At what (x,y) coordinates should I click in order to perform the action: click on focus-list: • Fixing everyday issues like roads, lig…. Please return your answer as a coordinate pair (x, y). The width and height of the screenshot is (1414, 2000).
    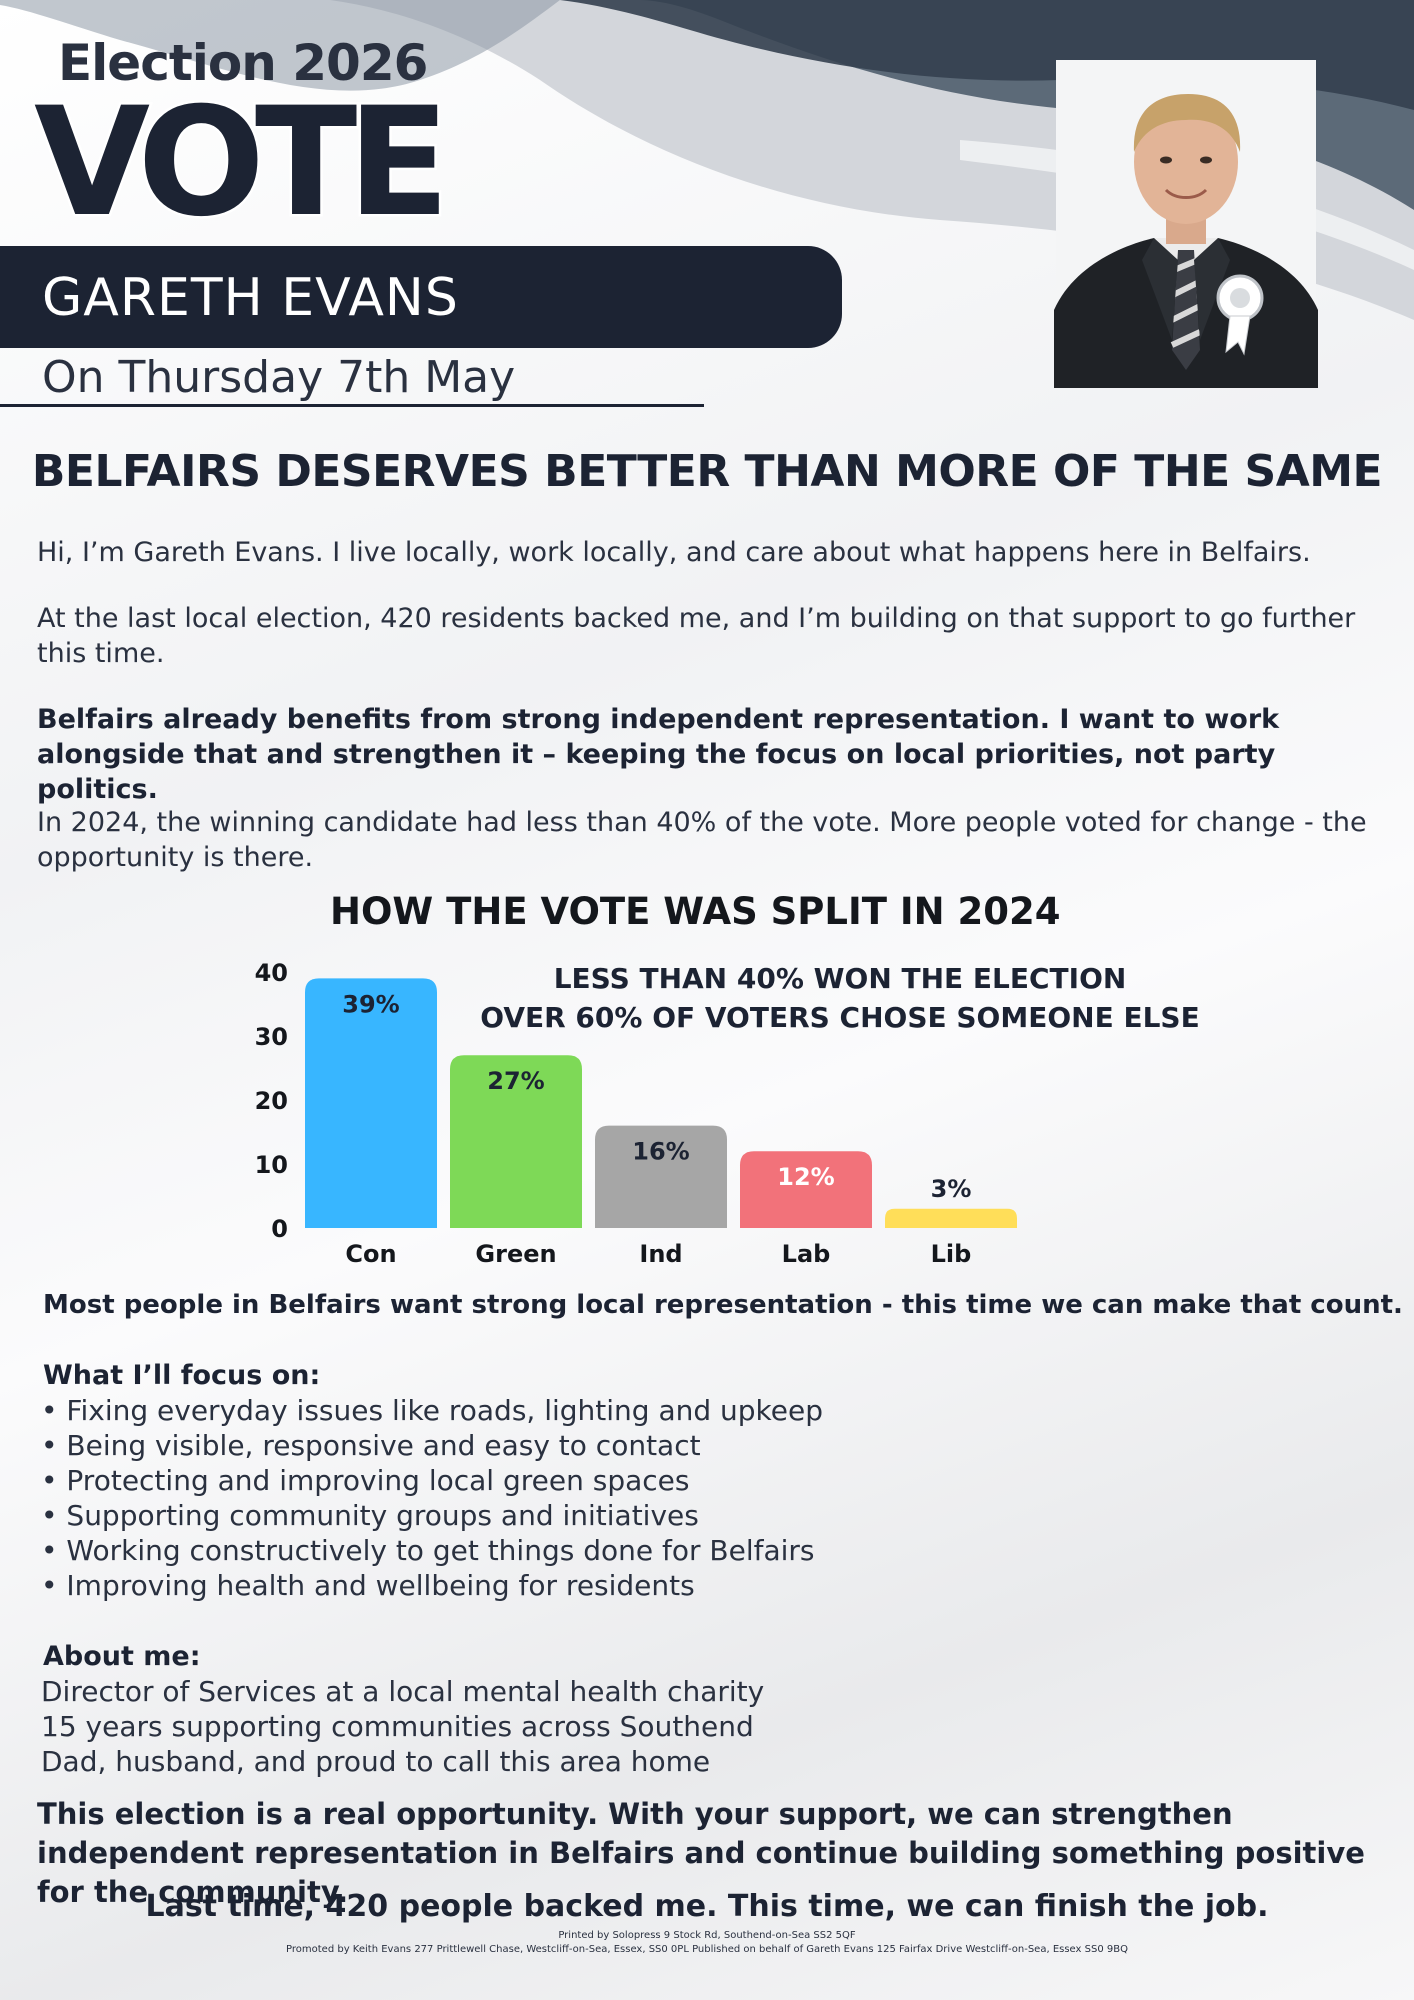
    Looking at the image, I should click on (432, 1498).